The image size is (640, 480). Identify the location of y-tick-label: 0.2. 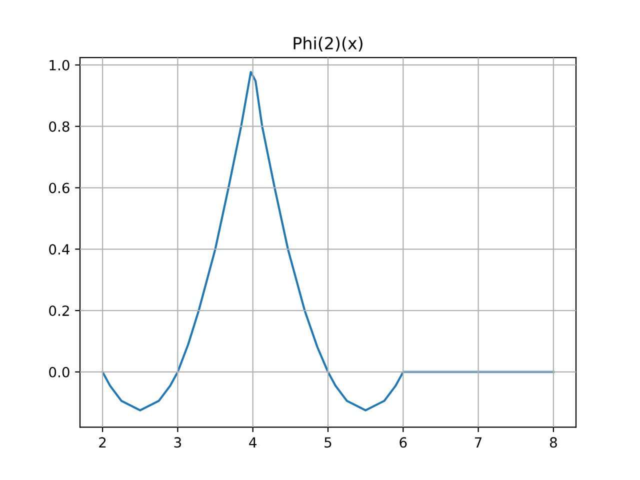
(59, 311).